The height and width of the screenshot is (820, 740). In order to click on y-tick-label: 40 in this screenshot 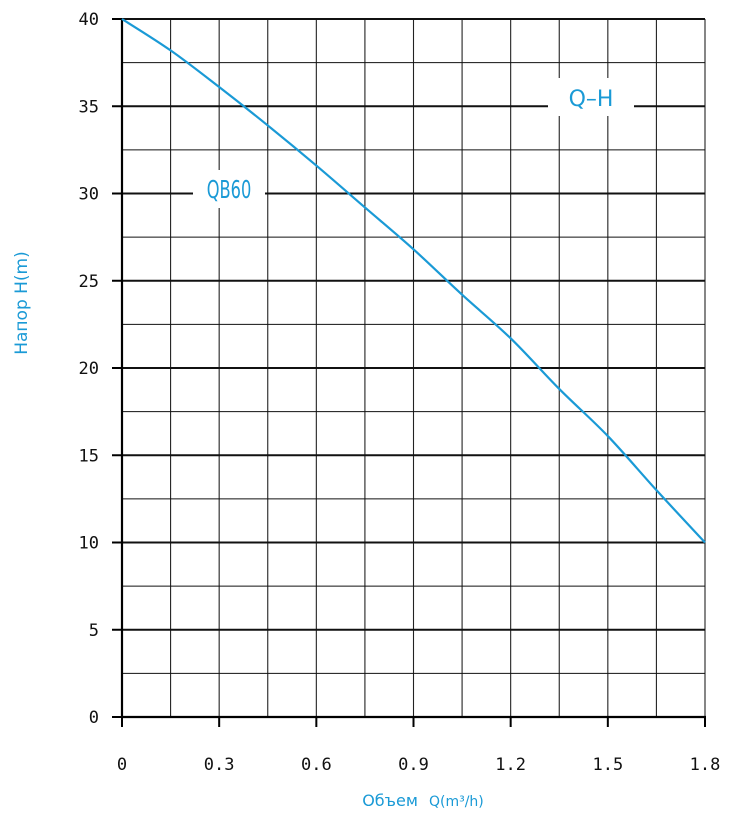, I will do `click(89, 20)`.